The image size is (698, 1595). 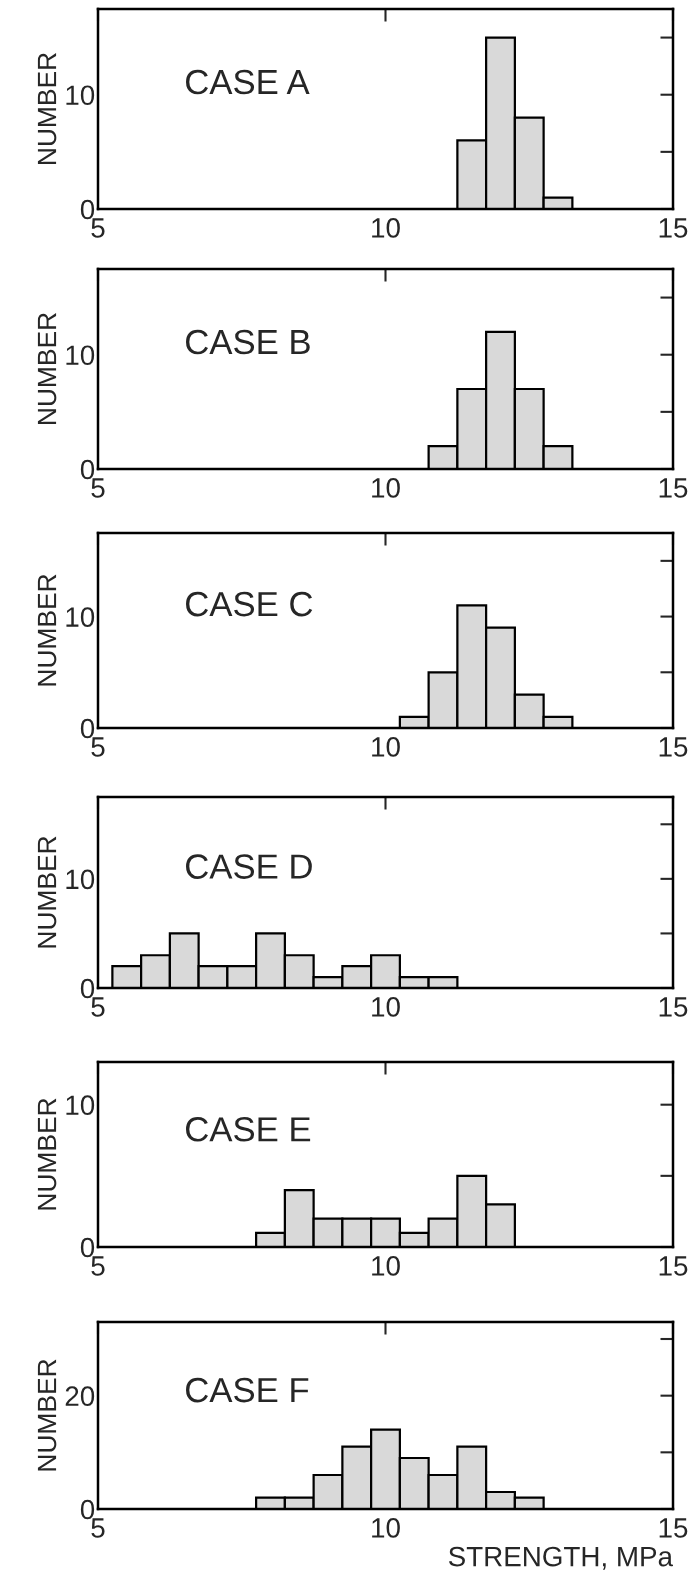 What do you see at coordinates (249, 866) in the screenshot?
I see `annotation: CASE D` at bounding box center [249, 866].